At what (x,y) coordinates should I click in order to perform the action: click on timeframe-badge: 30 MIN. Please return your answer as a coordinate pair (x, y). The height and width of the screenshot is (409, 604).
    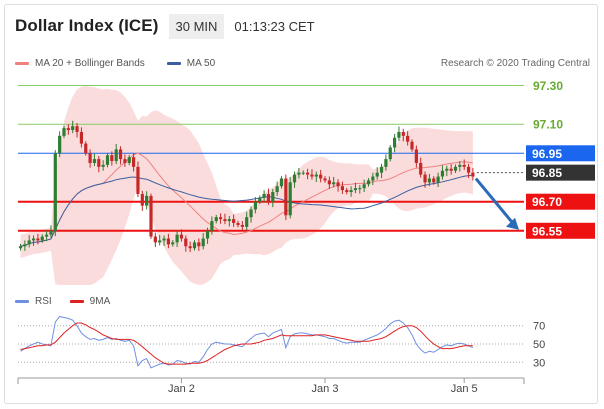
    Looking at the image, I should click on (196, 26).